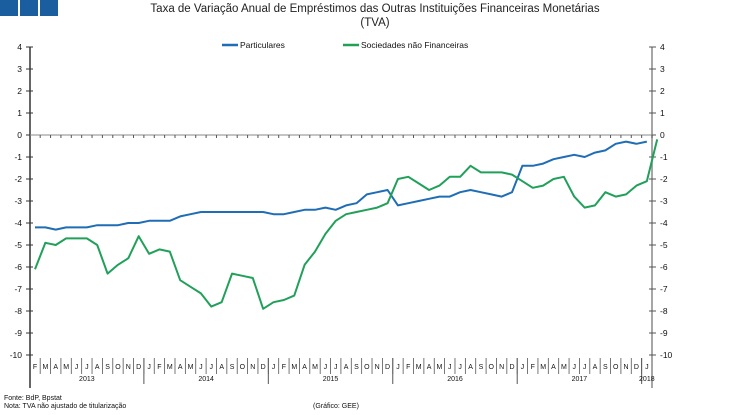  I want to click on y-tick-label-right: -2, so click(664, 179).